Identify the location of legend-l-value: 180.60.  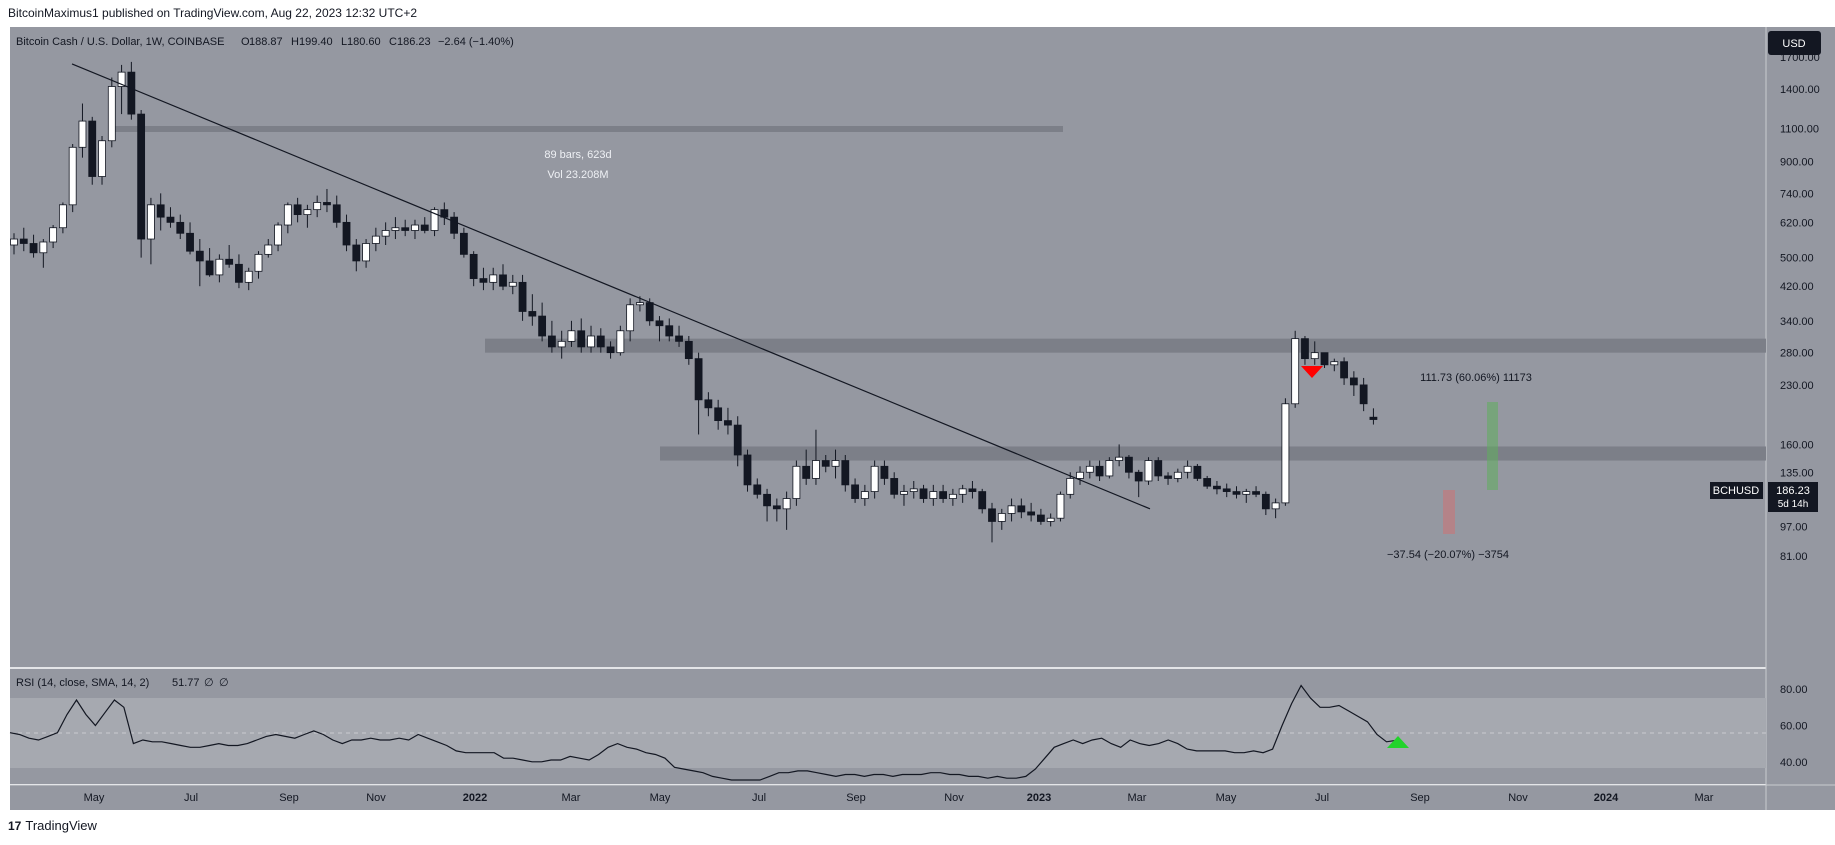
(364, 42).